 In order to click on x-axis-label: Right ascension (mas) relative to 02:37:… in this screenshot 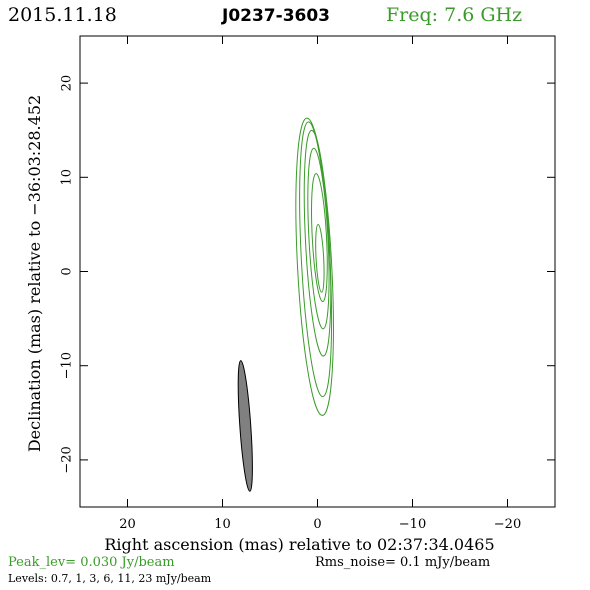, I will do `click(299, 544)`.